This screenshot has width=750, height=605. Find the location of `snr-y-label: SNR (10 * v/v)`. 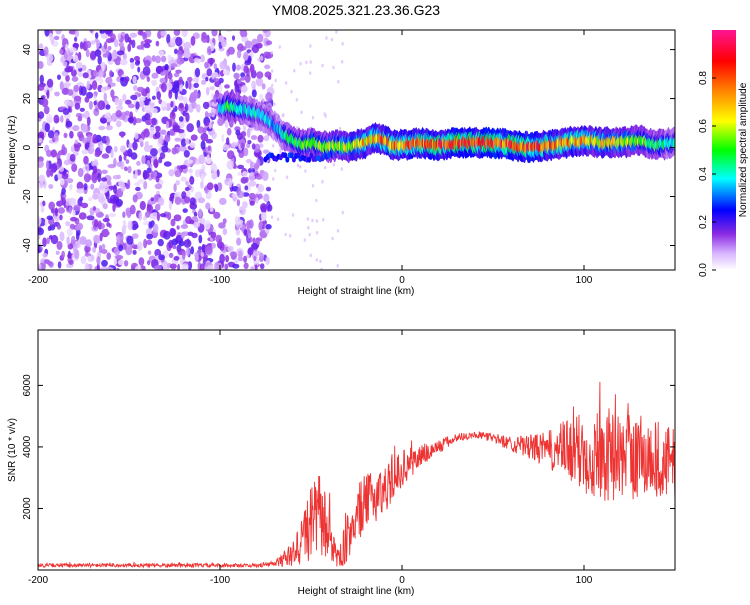

snr-y-label: SNR (10 * v/v) is located at coordinates (12, 450).